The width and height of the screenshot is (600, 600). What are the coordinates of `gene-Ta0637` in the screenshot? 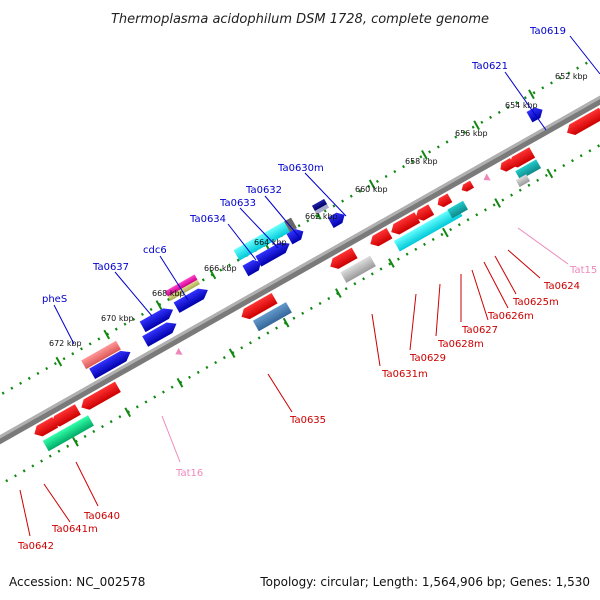 It's located at (160, 333).